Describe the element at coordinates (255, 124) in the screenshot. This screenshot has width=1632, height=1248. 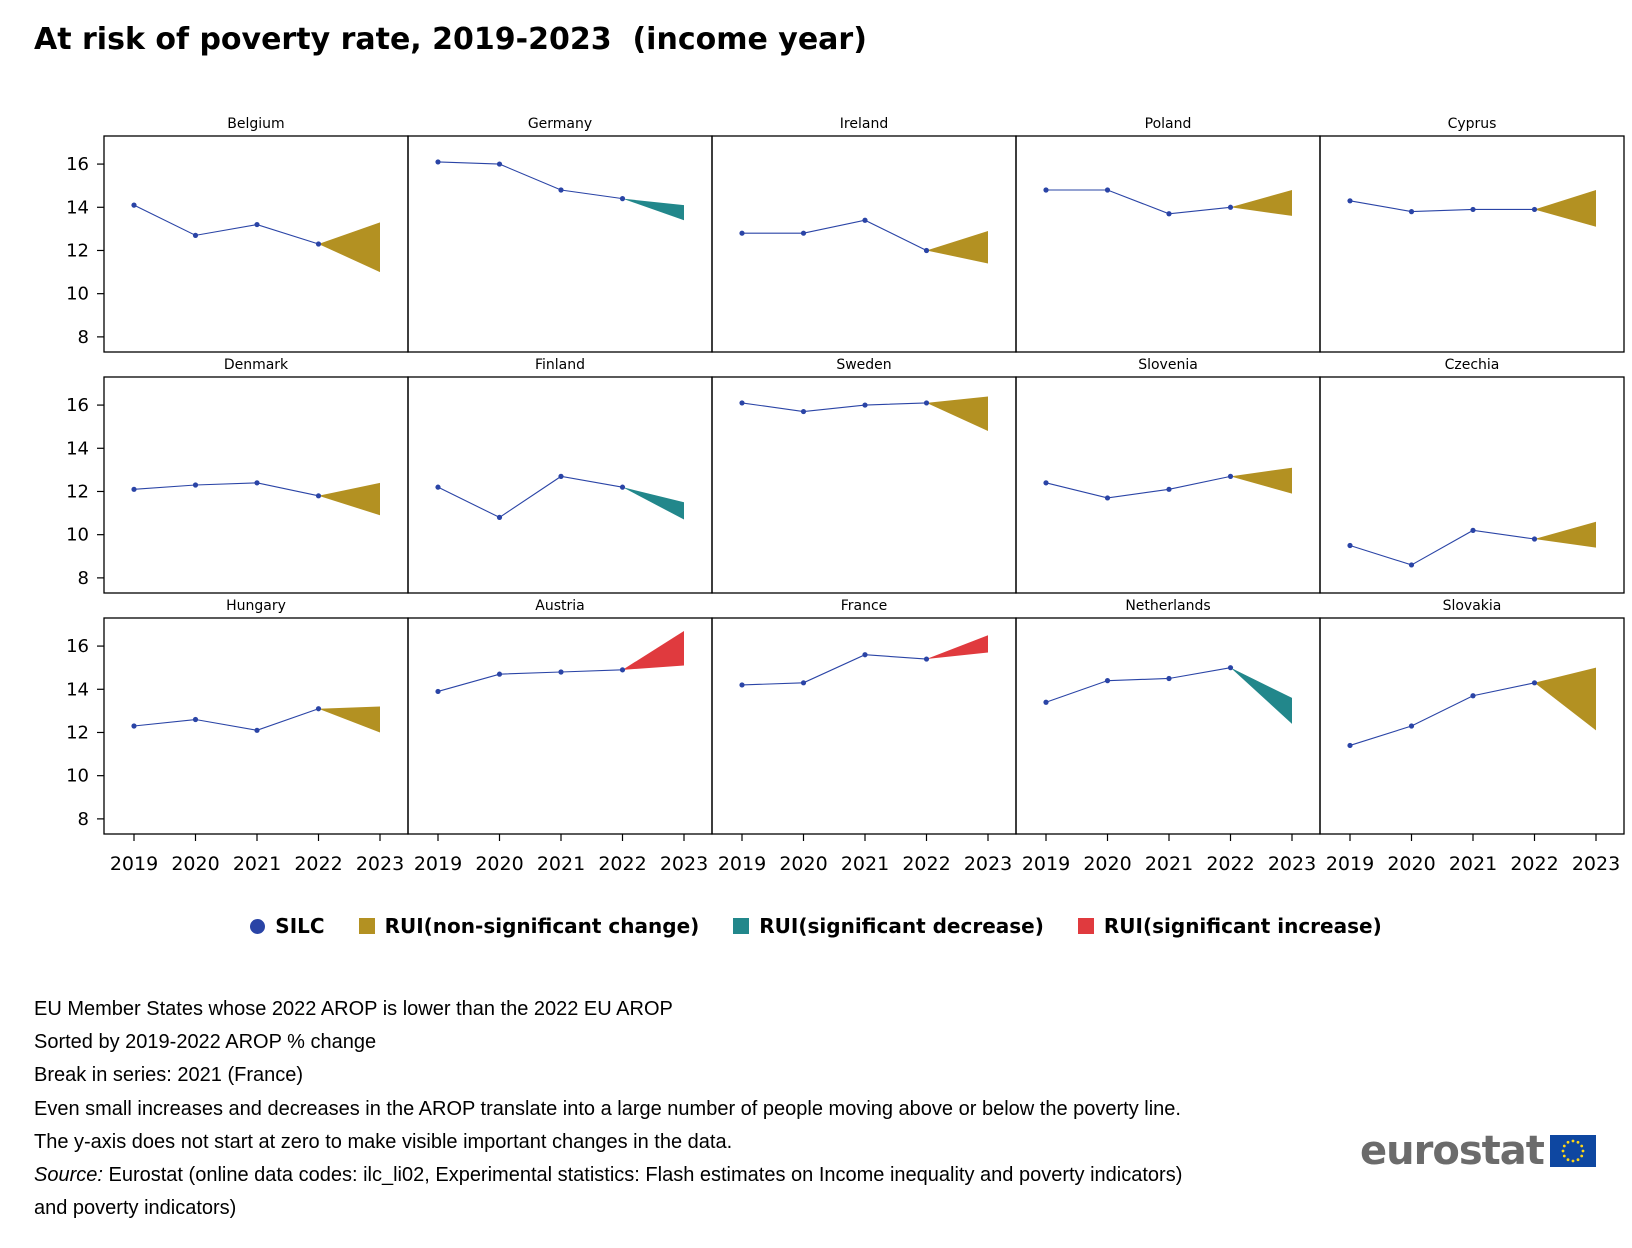
I see `panel-title: Belgium` at that location.